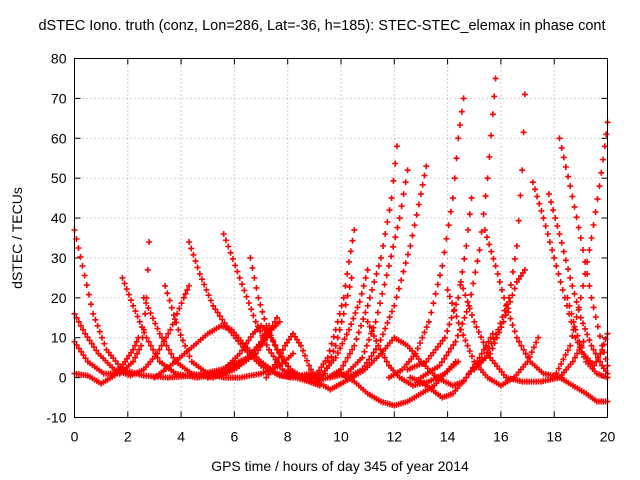  Describe the element at coordinates (59, 178) in the screenshot. I see `y-tick-label: 50` at that location.